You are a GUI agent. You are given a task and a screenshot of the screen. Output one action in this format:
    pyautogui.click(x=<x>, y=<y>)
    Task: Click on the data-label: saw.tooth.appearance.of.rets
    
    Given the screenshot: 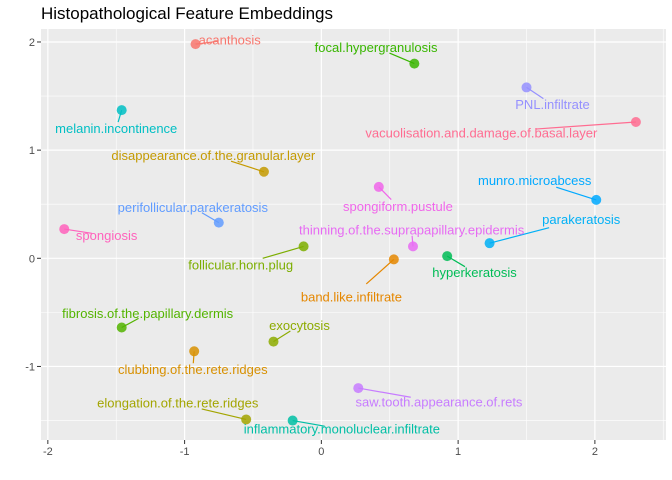 What is the action you would take?
    pyautogui.click(x=438, y=402)
    